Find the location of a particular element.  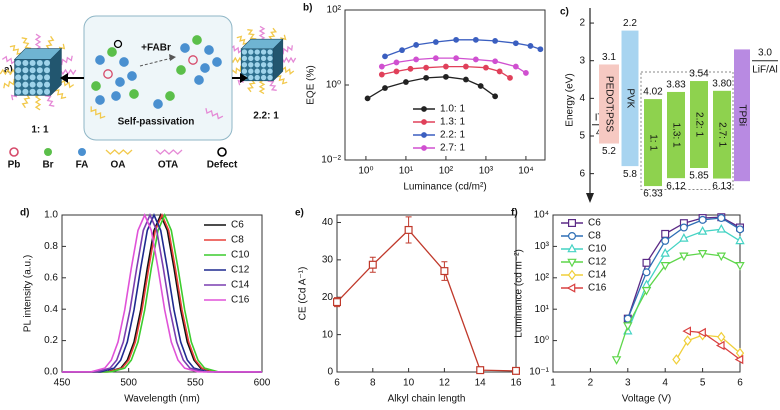

y-tick-label: 0 is located at coordinates (330, 372).